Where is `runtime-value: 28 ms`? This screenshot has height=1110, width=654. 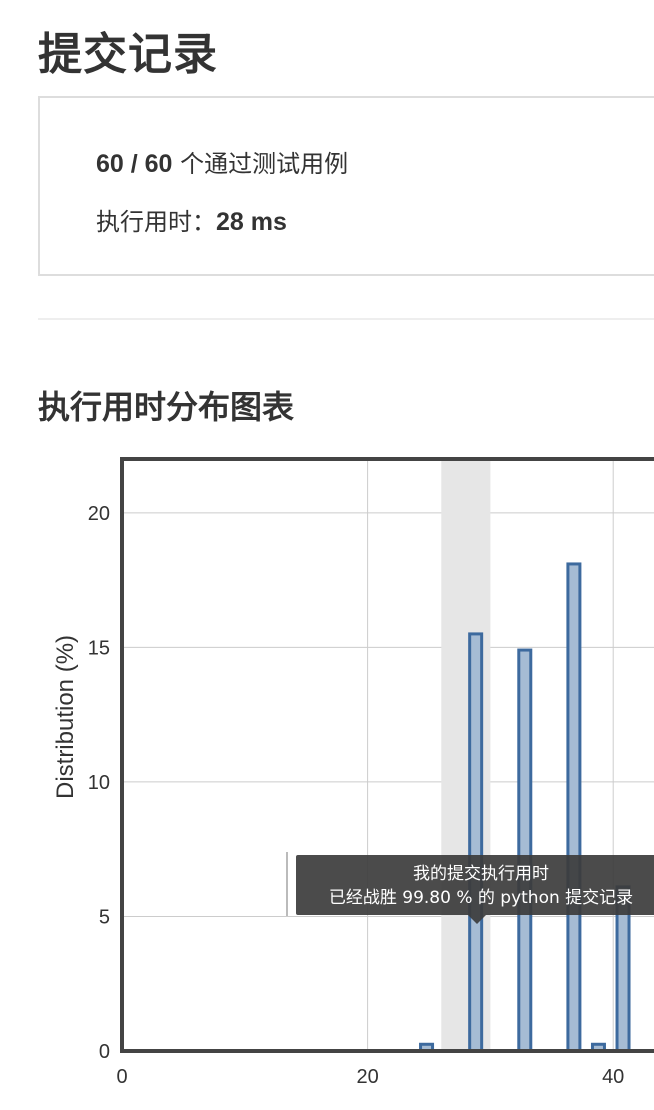 runtime-value: 28 ms is located at coordinates (251, 222).